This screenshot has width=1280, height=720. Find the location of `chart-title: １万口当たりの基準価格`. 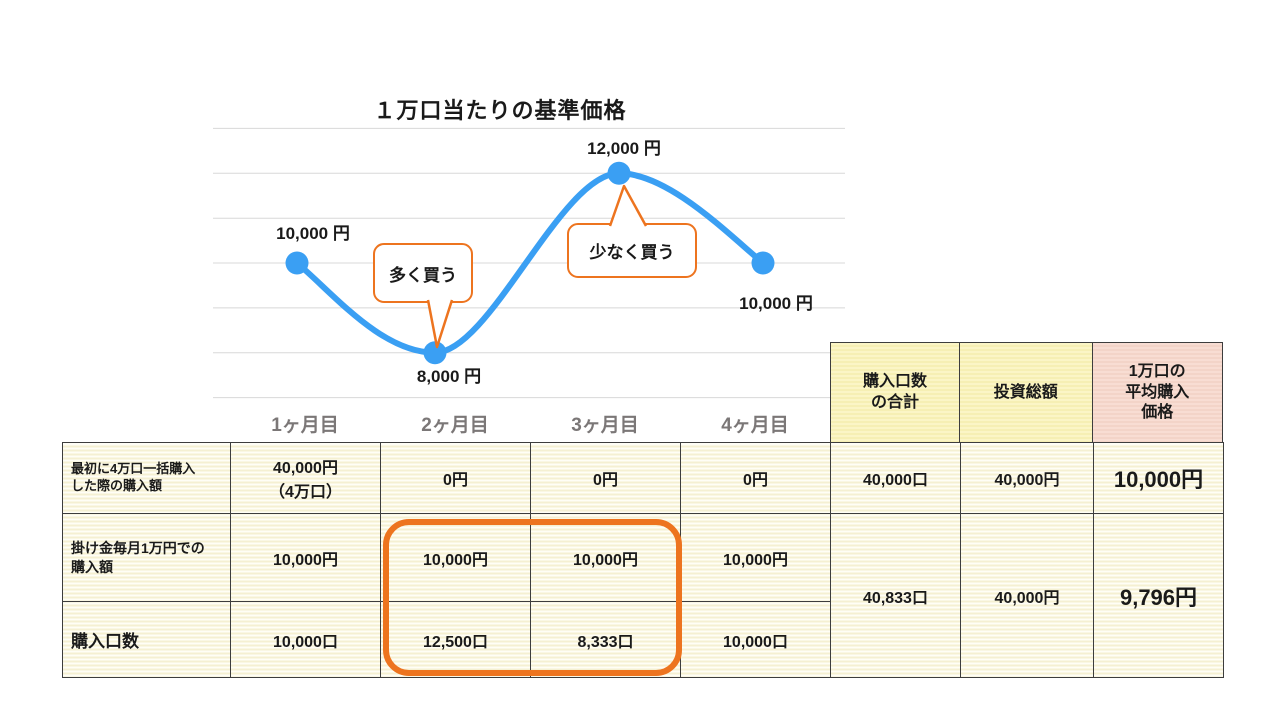

chart-title: １万口当たりの基準価格 is located at coordinates (500, 110).